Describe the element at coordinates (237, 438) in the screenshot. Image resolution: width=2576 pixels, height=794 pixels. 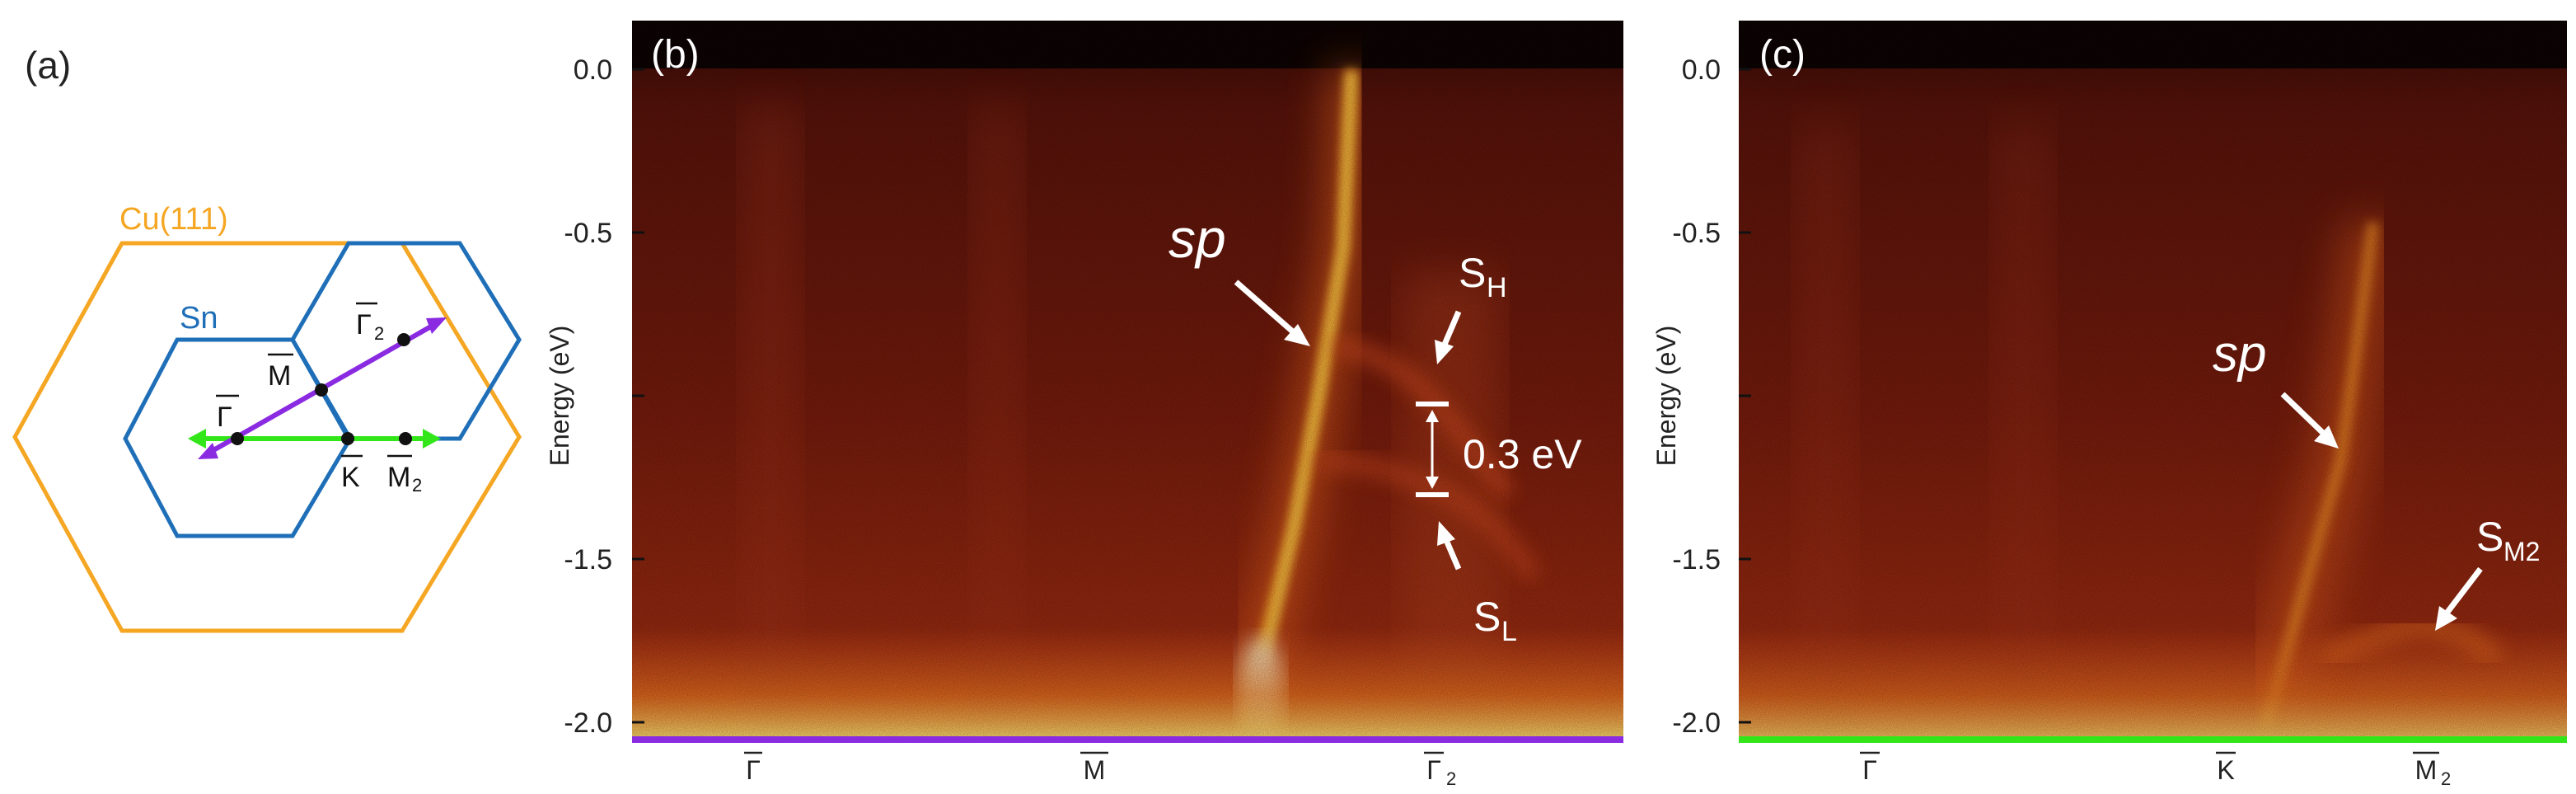
I see `gamma-point` at that location.